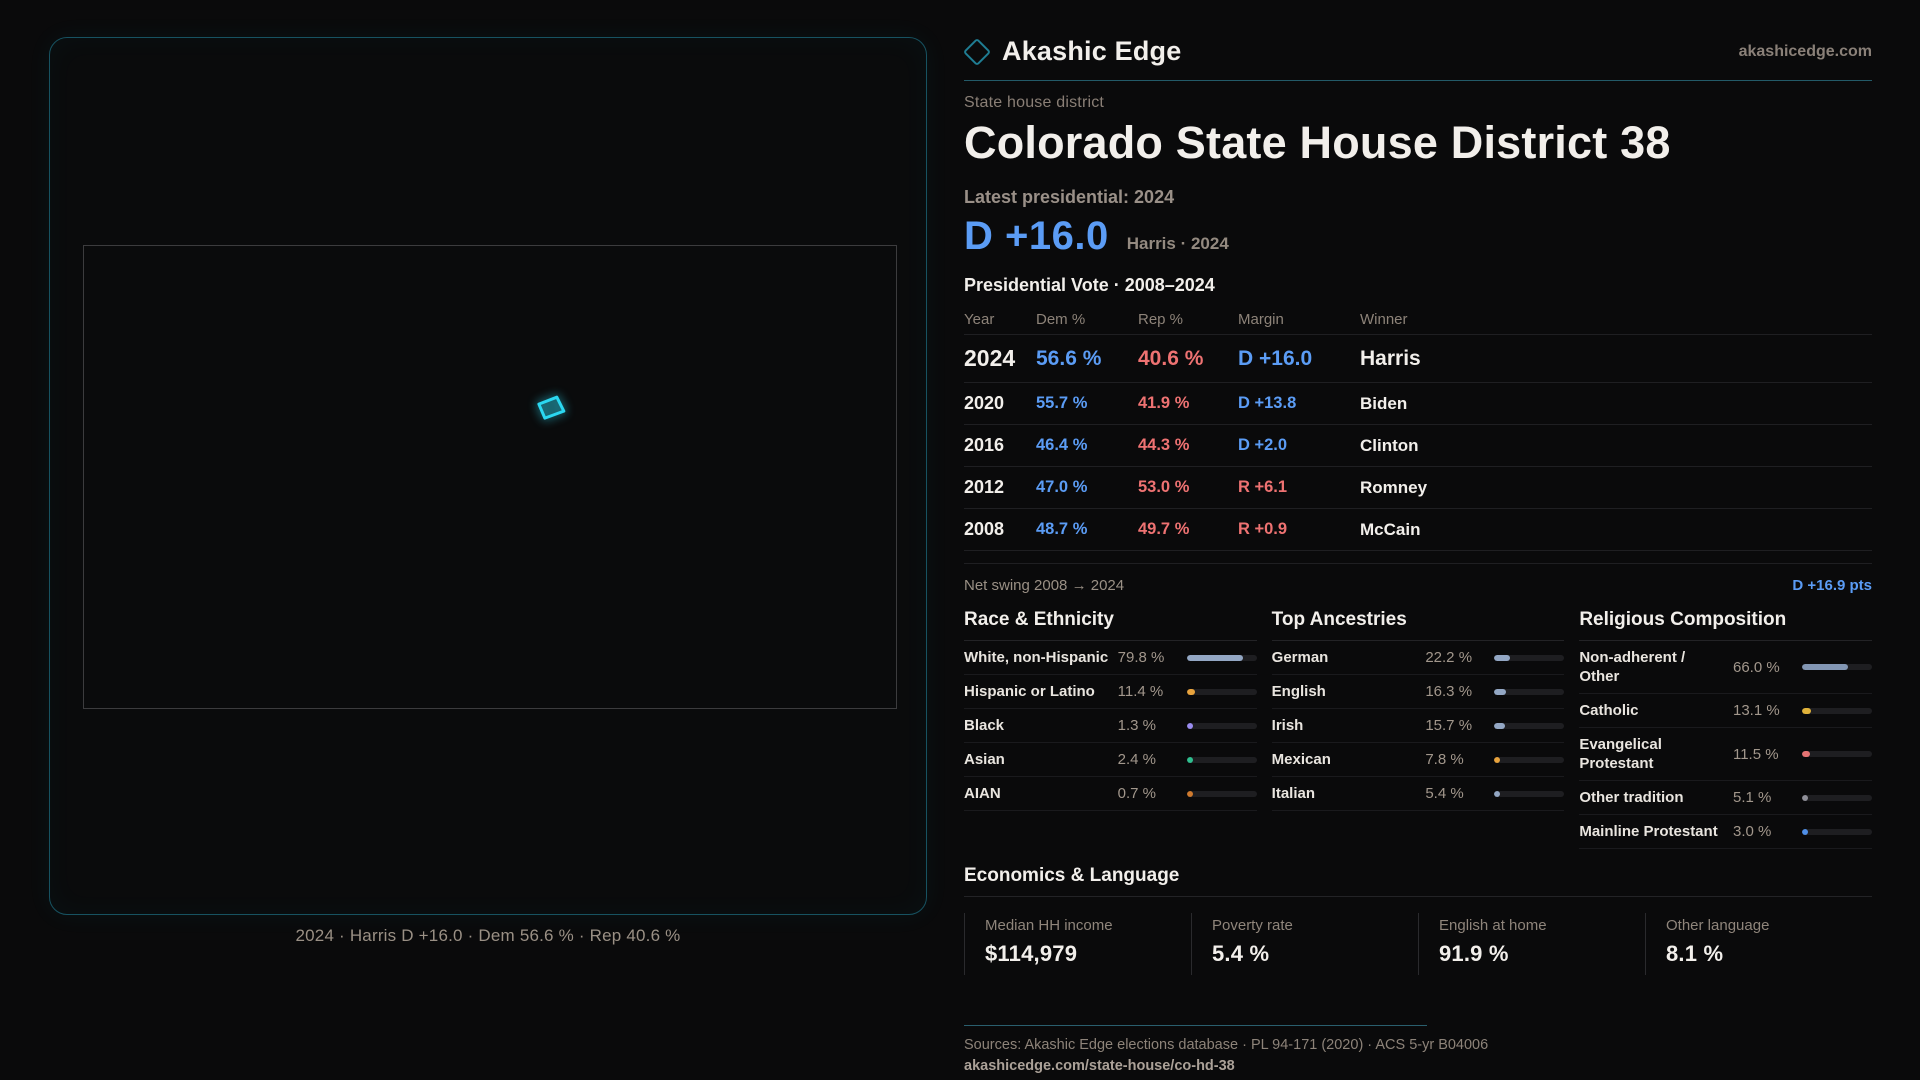 The width and height of the screenshot is (1920, 1080). I want to click on brand-lockup: Akashic Edge, so click(1072, 51).